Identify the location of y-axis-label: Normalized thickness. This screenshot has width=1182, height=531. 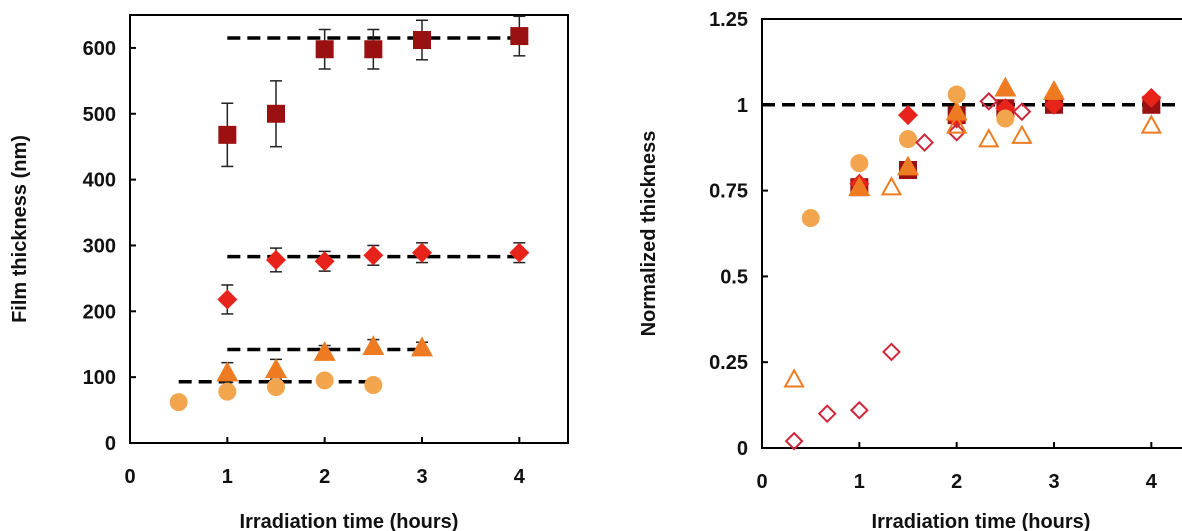
(649, 234).